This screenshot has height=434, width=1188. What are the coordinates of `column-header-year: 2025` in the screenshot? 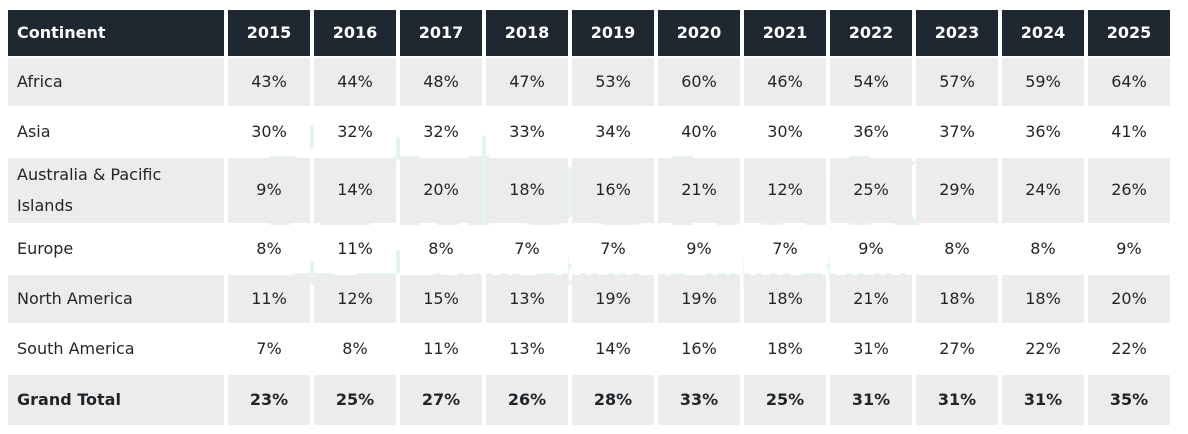 It's located at (1129, 33).